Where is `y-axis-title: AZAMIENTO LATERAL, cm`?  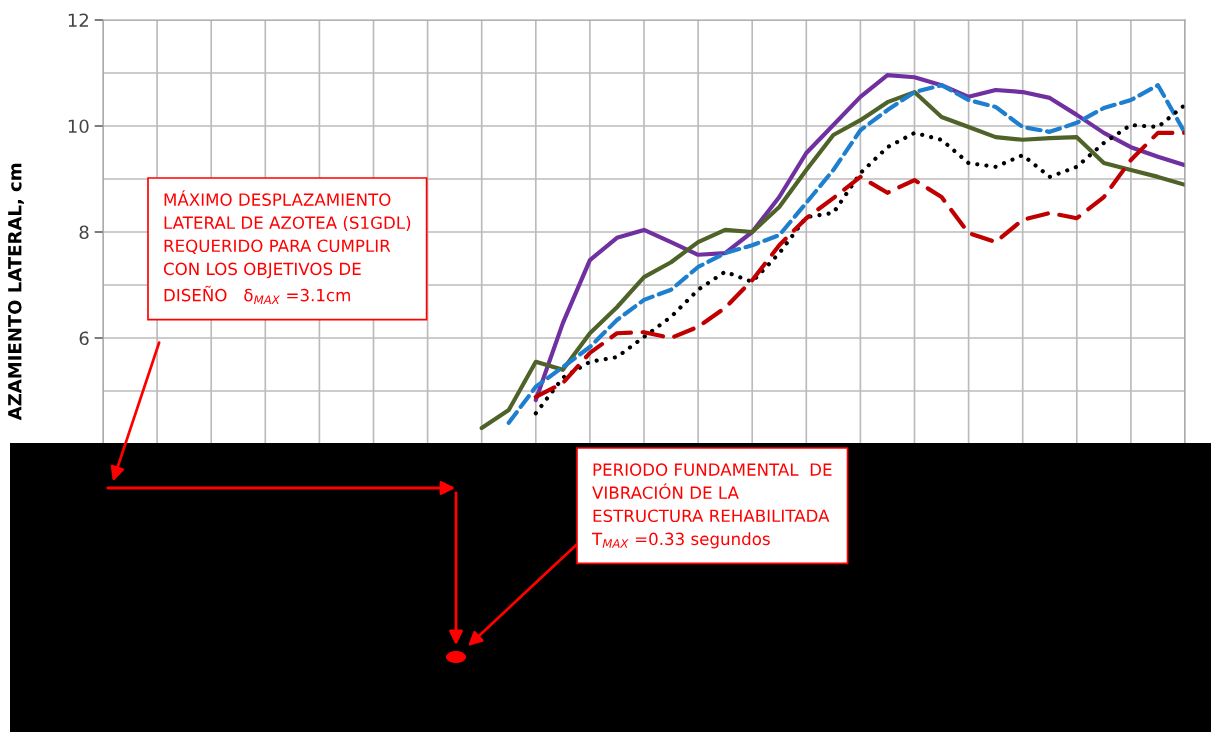 y-axis-title: AZAMIENTO LATERAL, cm is located at coordinates (15, 292).